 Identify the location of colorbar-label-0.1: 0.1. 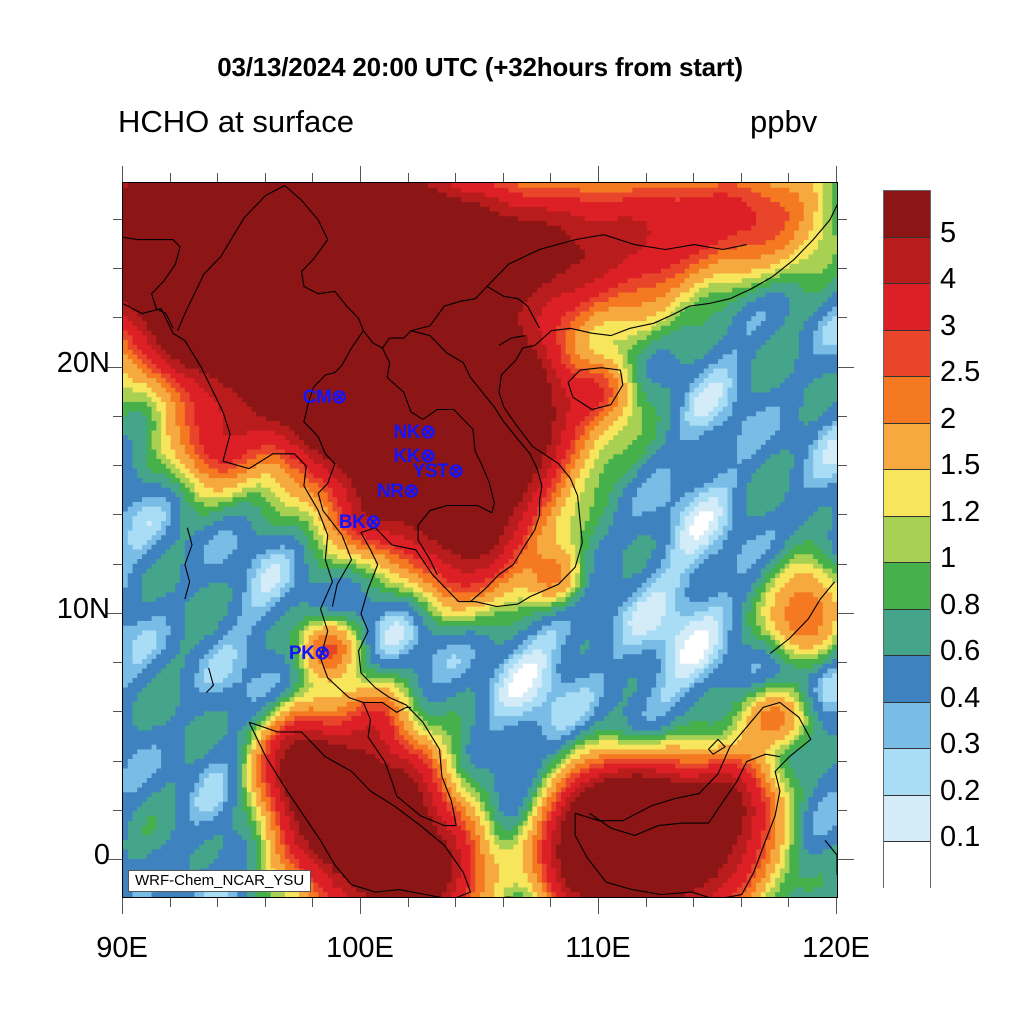
(960, 837).